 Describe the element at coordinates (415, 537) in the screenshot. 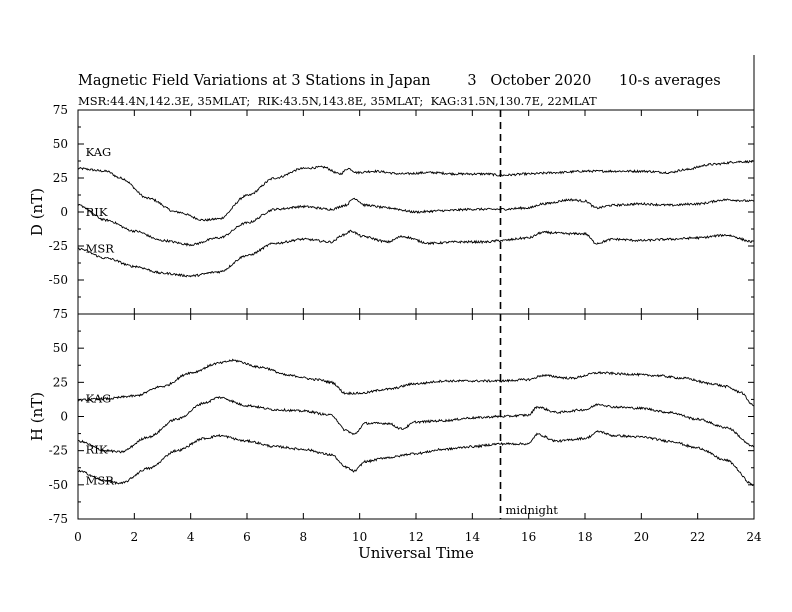

I see `x-tick-label: 12` at that location.